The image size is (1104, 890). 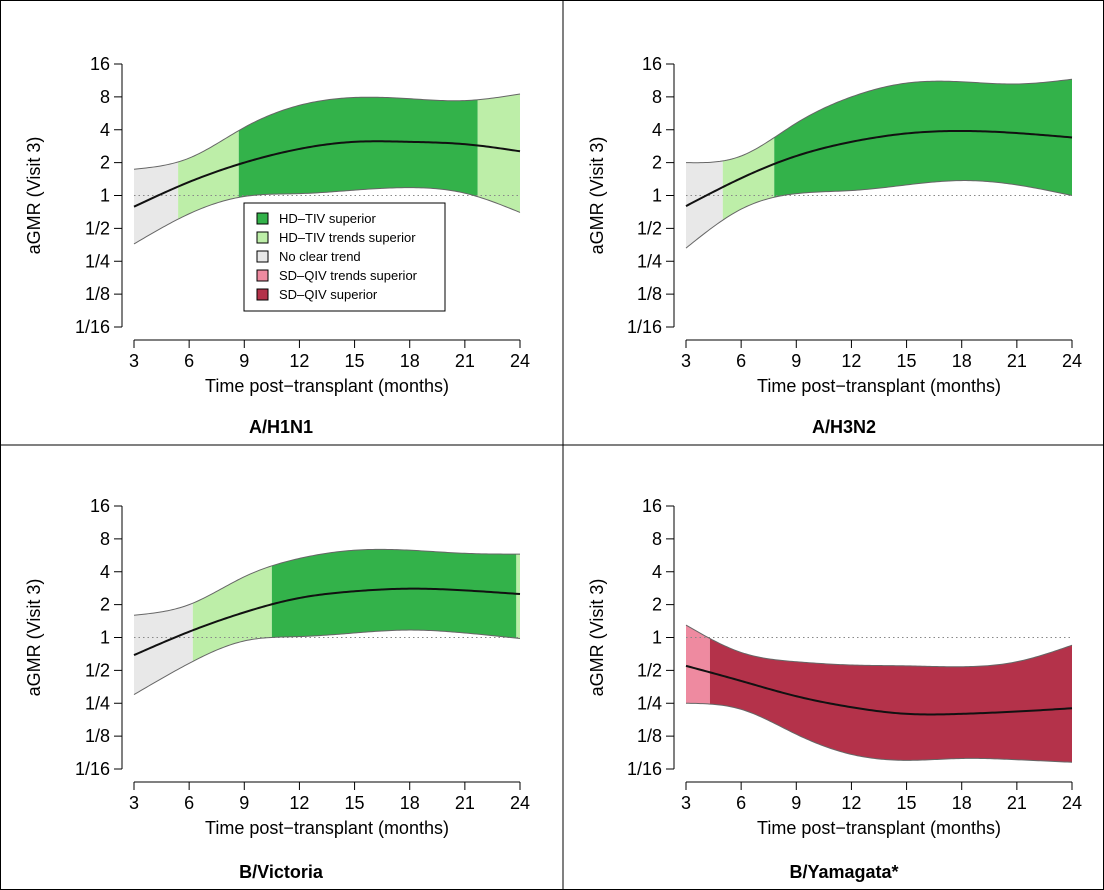 I want to click on panel-title: B/Victoria, so click(x=281, y=872).